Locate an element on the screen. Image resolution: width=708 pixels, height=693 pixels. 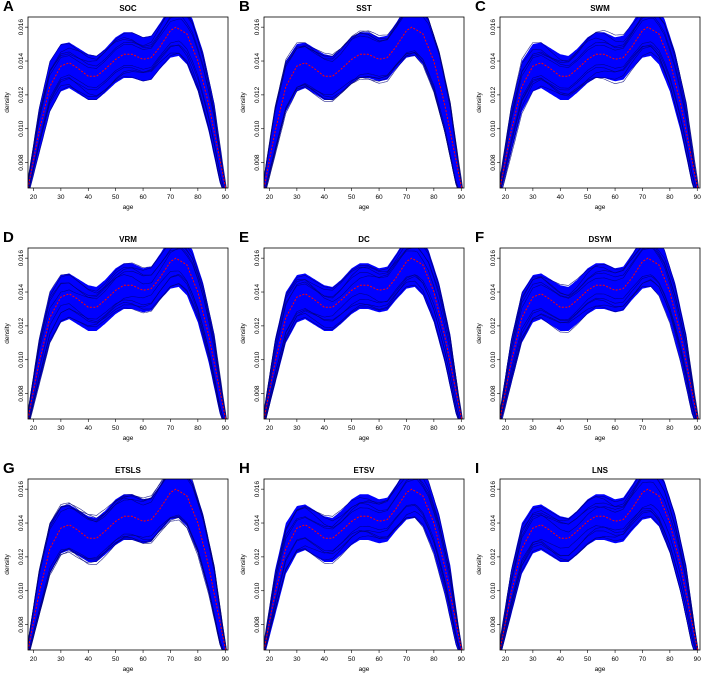
chart-title: SST is located at coordinates (364, 8).